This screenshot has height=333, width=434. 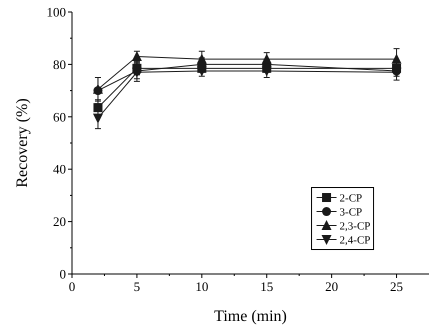 What do you see at coordinates (59, 222) in the screenshot?
I see `y-tick-label: 20` at bounding box center [59, 222].